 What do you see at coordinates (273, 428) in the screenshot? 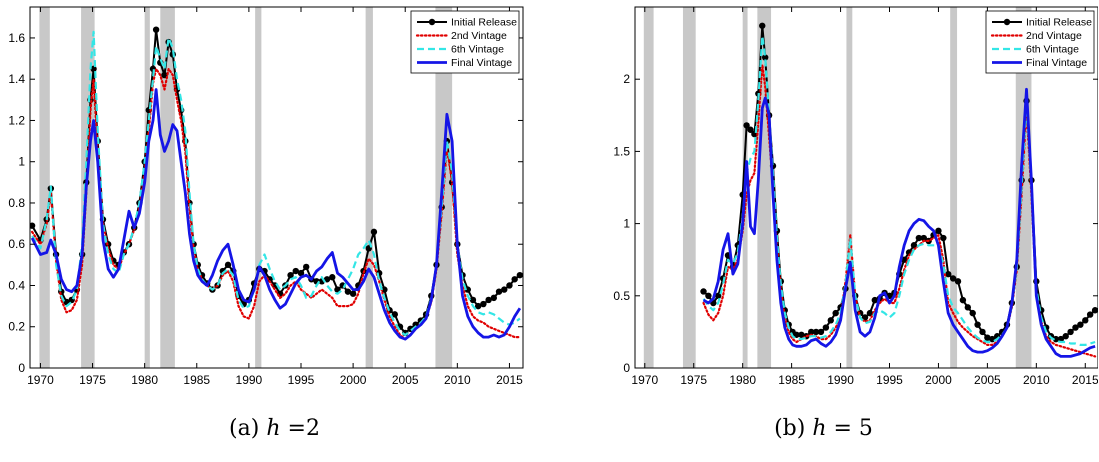
I see `caption-a-var: h` at bounding box center [273, 428].